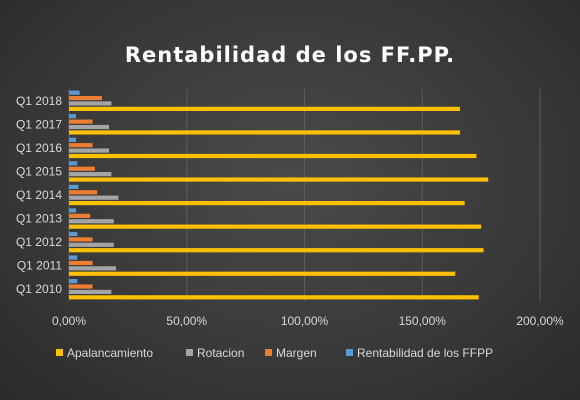 The image size is (580, 400). I want to click on legend-label-apalancamiento: Apalancamiento, so click(110, 353).